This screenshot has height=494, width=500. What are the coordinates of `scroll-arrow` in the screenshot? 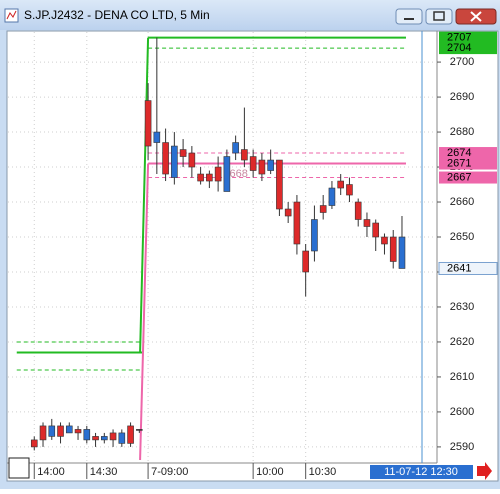 It's located at (484, 471).